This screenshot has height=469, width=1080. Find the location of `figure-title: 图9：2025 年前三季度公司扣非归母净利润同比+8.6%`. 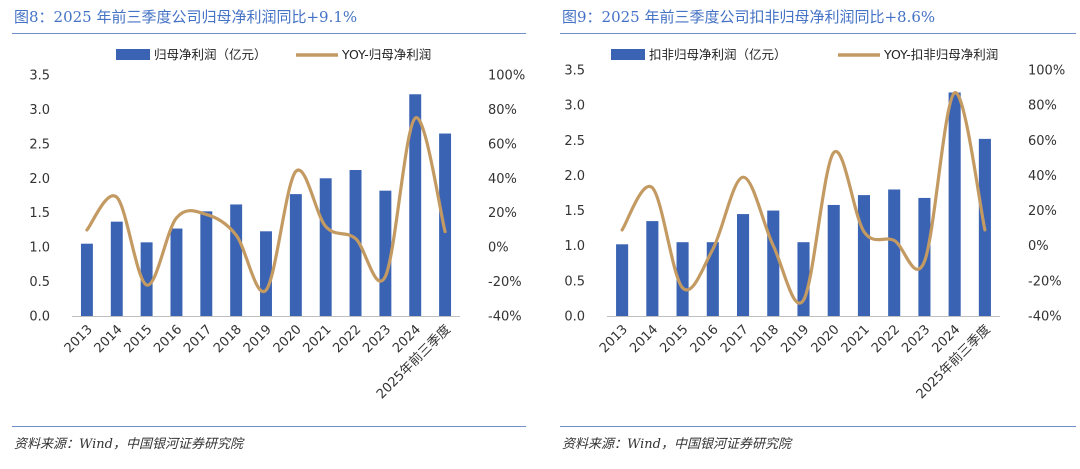

figure-title: 图9：2025 年前三季度公司扣非归母净利润同比+8.6% is located at coordinates (749, 17).